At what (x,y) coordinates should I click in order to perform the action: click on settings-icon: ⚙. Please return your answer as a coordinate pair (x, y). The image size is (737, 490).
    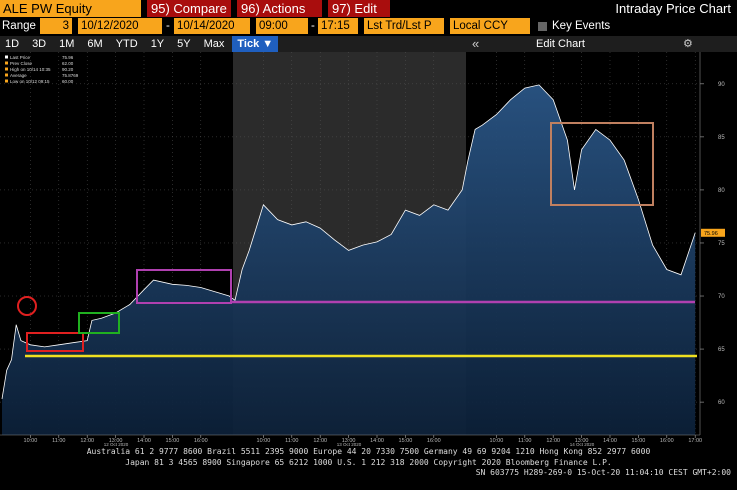
    Looking at the image, I should click on (688, 44).